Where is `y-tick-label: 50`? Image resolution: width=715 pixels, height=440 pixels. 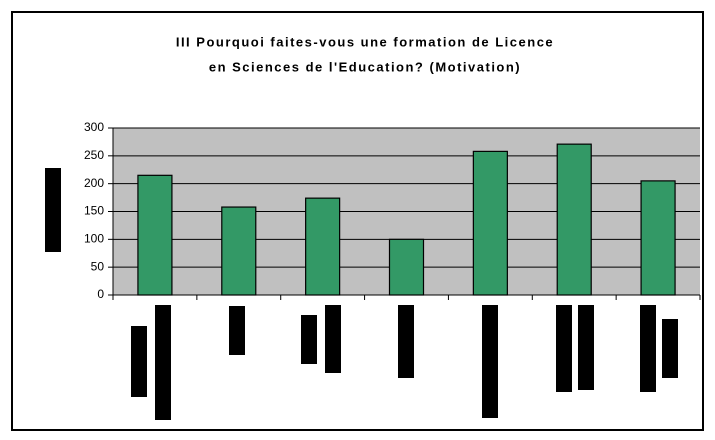 y-tick-label: 50 is located at coordinates (98, 266).